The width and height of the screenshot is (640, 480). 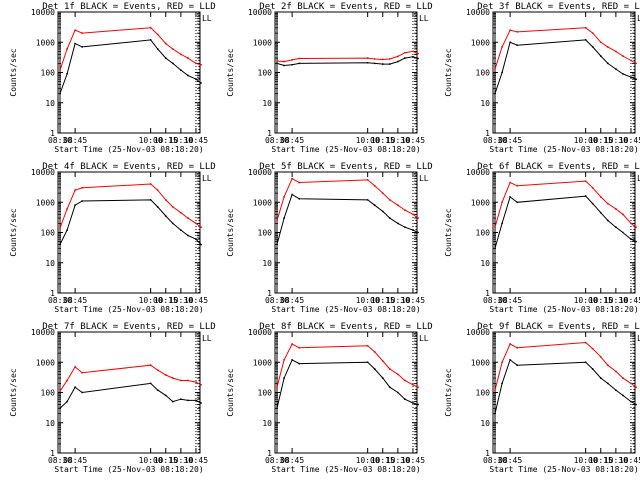 What do you see at coordinates (345, 327) in the screenshot?
I see `panel-title: Det 8f BLACK = Events, RED = LLD` at bounding box center [345, 327].